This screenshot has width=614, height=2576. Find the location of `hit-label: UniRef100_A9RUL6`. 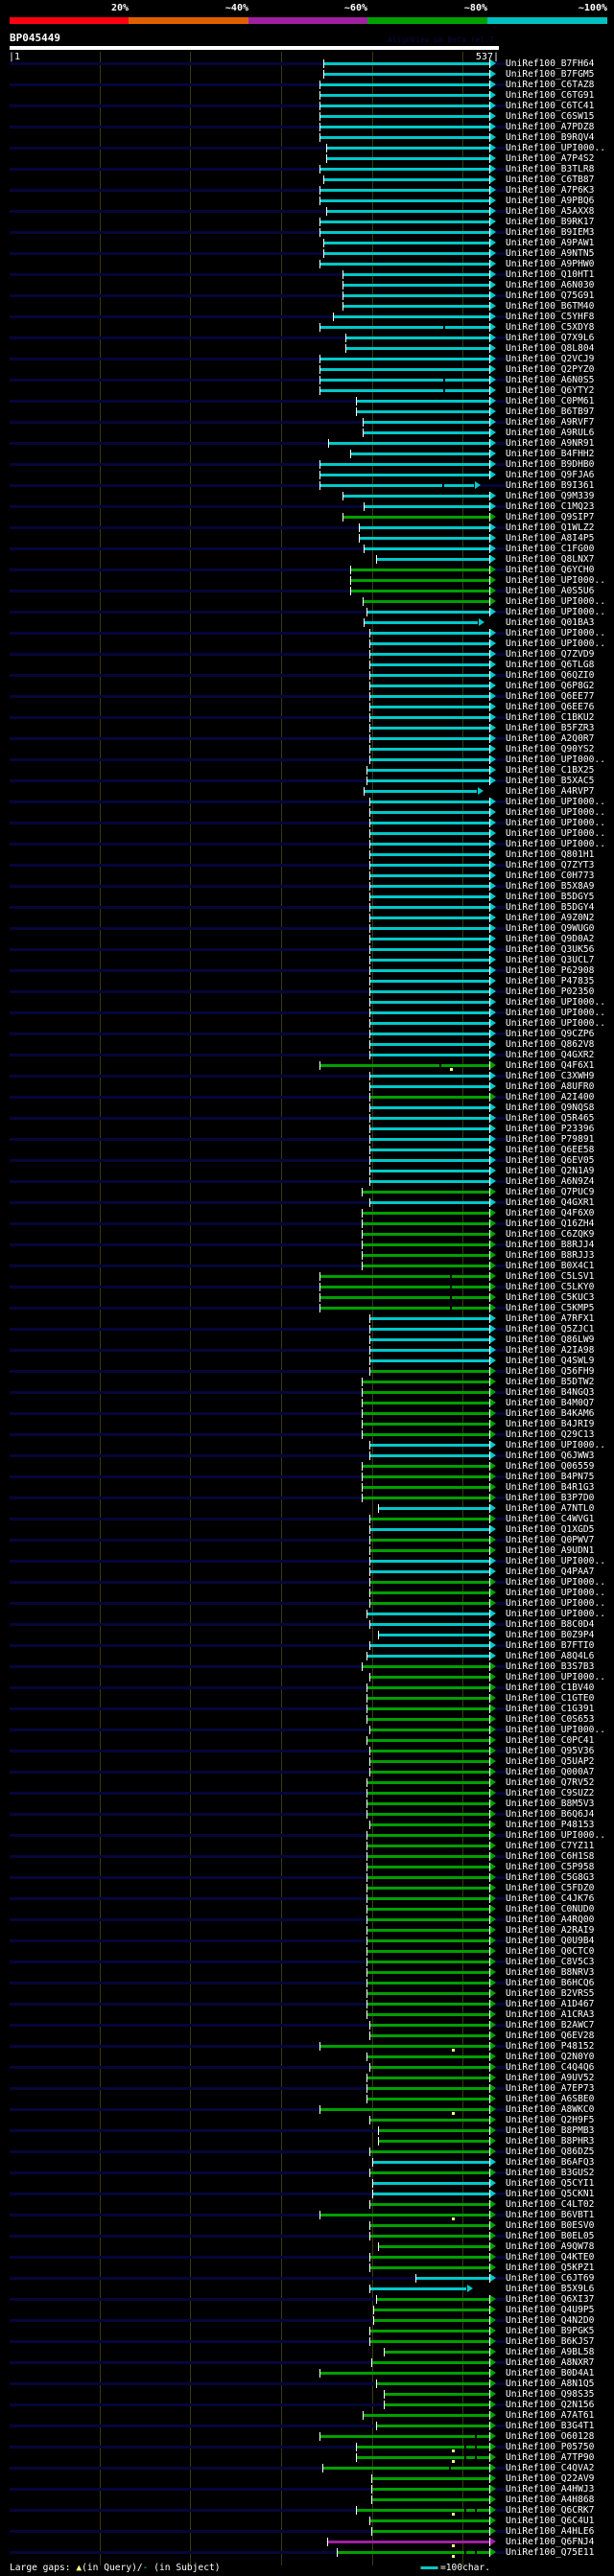

hit-label: UniRef100_A9RUL6 is located at coordinates (550, 433).